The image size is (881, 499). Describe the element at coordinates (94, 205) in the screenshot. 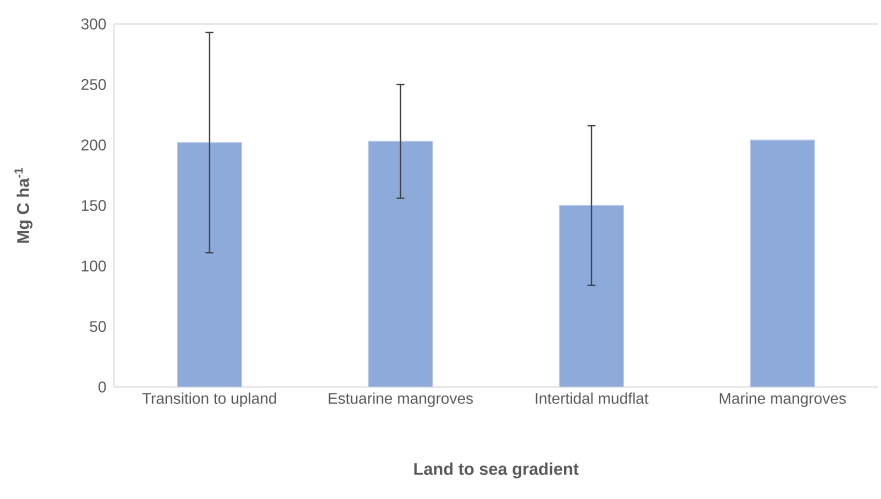

I see `y-tick-label: 150` at that location.